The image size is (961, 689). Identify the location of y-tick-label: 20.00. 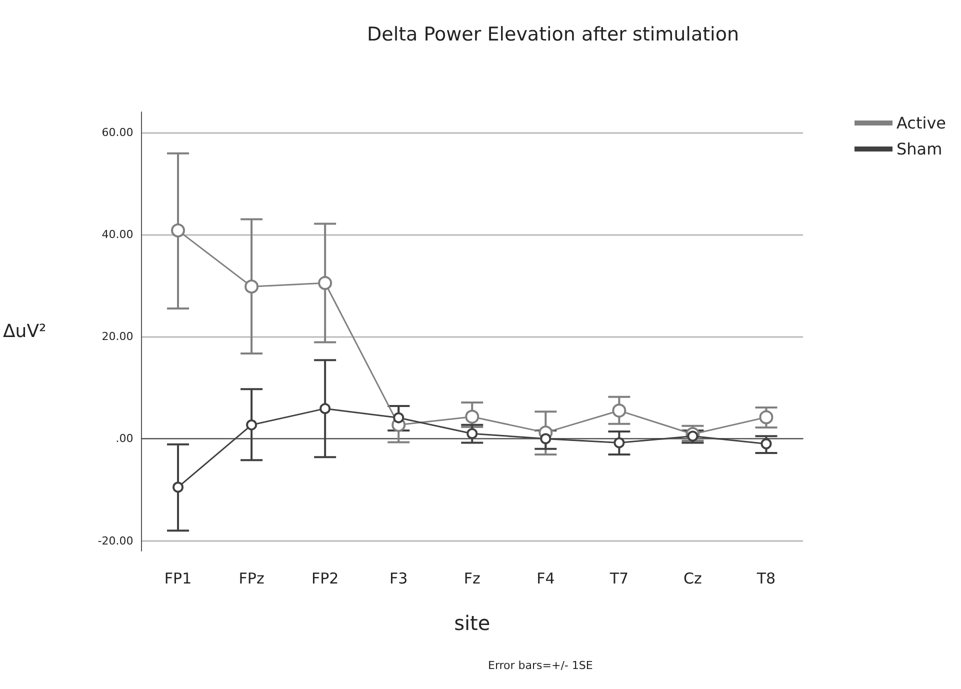
(118, 337).